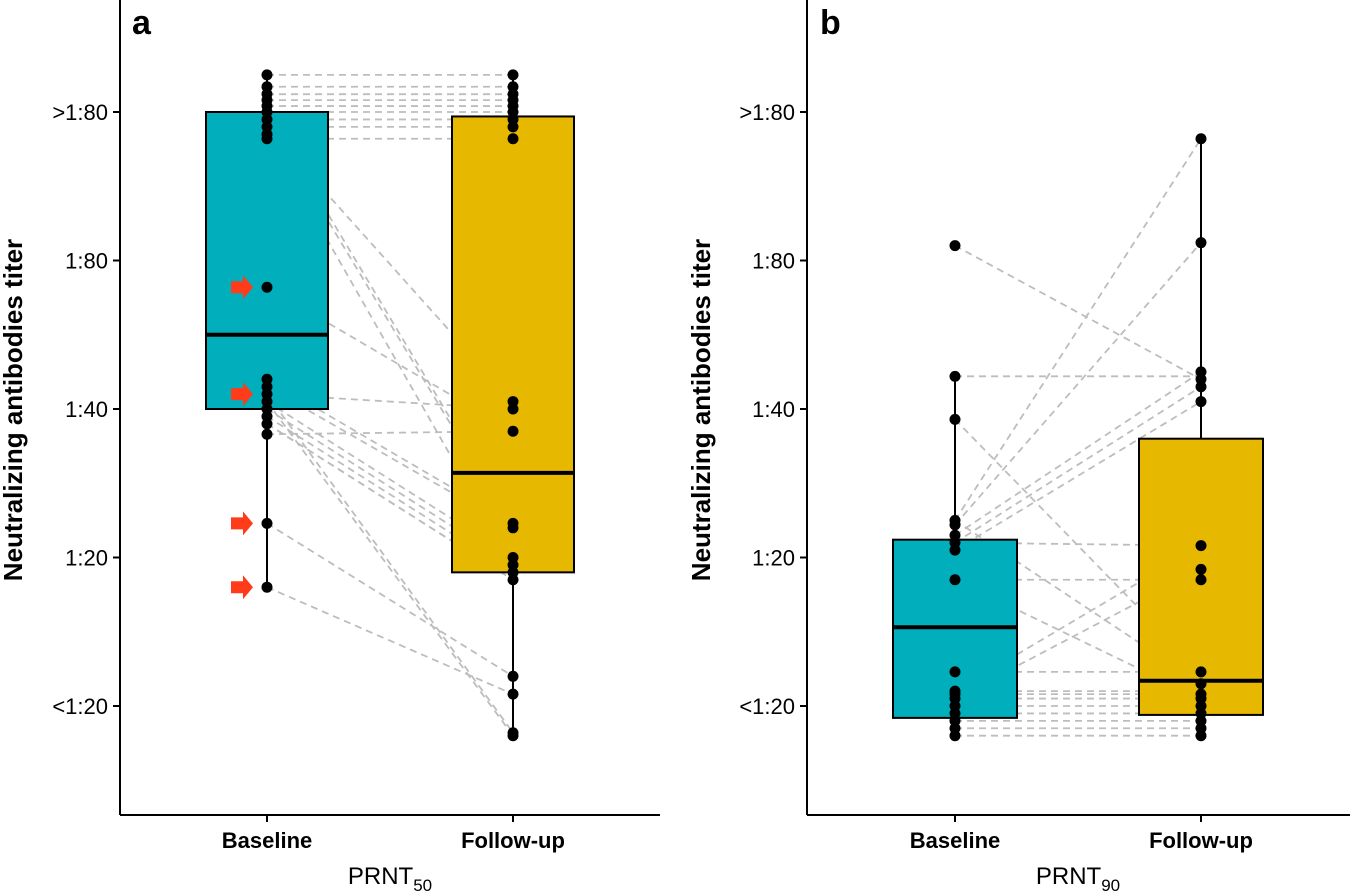 This screenshot has width=1350, height=892. Describe the element at coordinates (1201, 840) in the screenshot. I see `x-tick-label-b: Follow-up` at that location.